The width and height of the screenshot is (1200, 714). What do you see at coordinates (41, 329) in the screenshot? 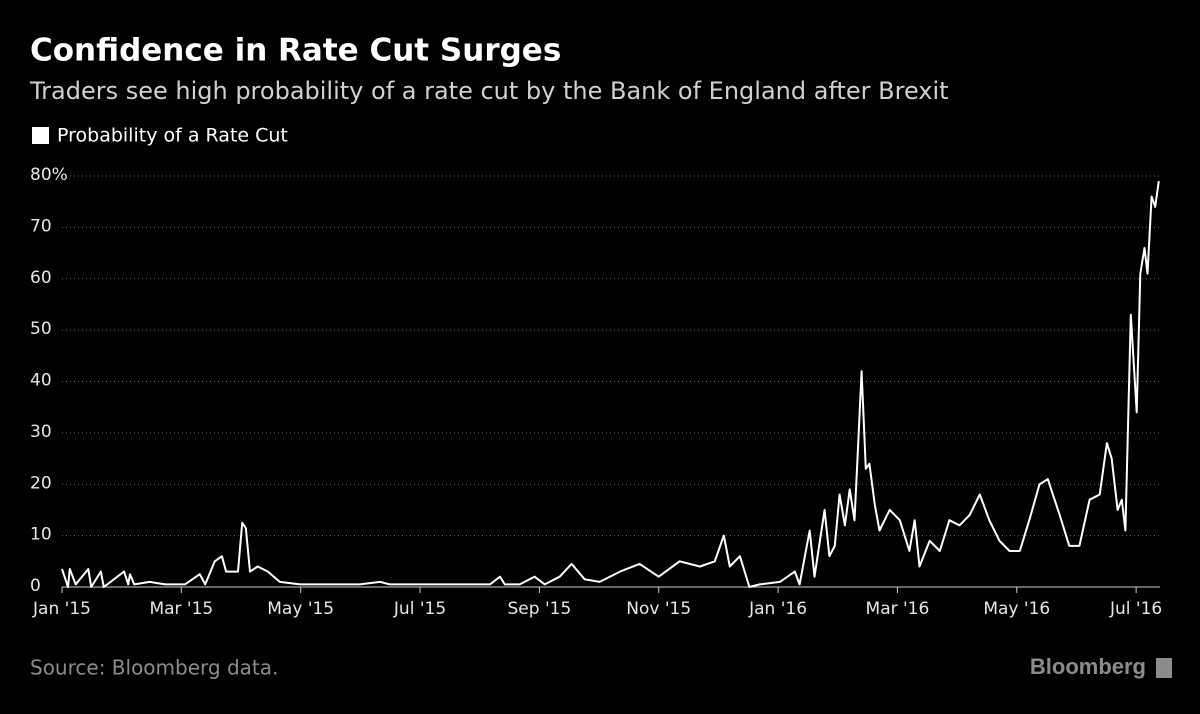
I see `y-tick-label: 50` at bounding box center [41, 329].